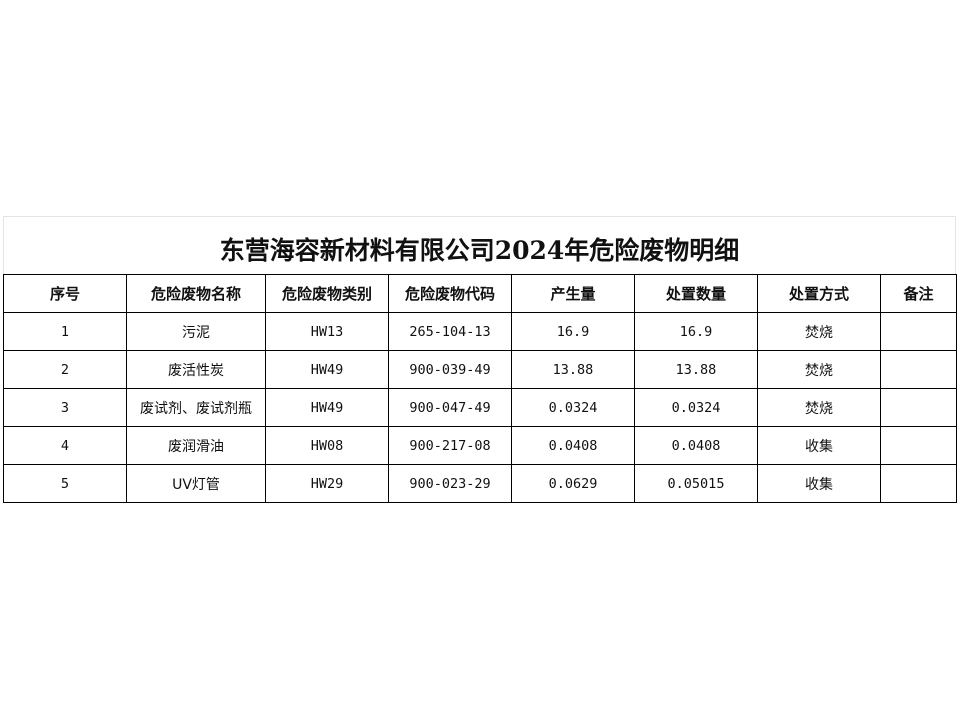 The height and width of the screenshot is (720, 960). What do you see at coordinates (196, 293) in the screenshot?
I see `header-waste-name: 危险废物名称` at bounding box center [196, 293].